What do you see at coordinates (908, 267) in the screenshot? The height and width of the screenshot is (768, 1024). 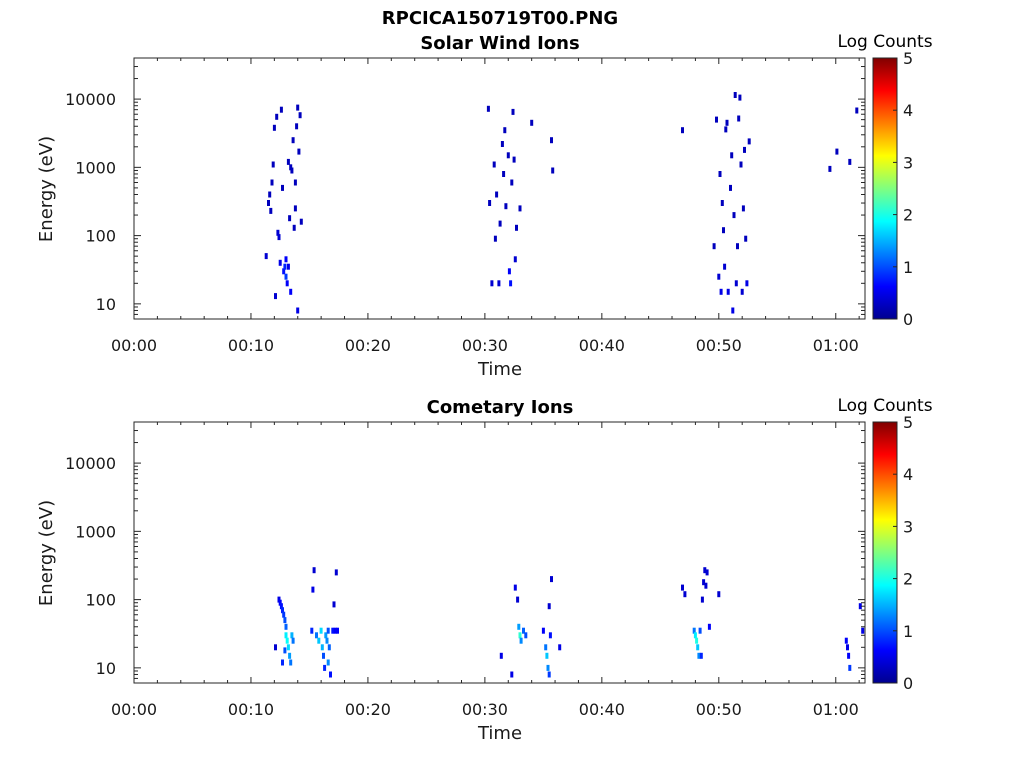 I see `colorbar-tick-label: 1` at bounding box center [908, 267].